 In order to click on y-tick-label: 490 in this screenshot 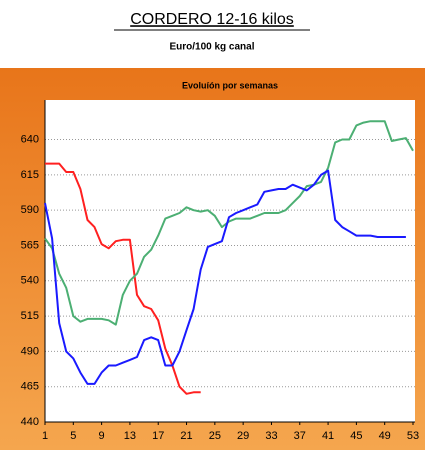, I will do `click(30, 351)`.